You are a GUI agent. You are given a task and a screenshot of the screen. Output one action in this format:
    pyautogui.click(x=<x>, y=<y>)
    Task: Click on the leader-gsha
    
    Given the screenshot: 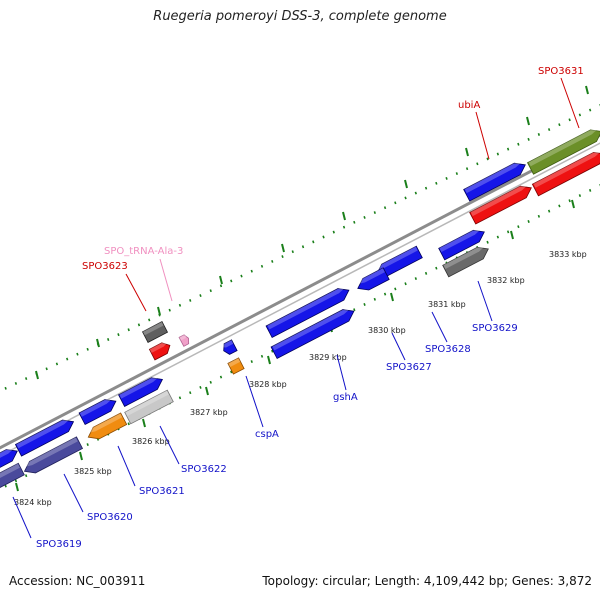 What is the action you would take?
    pyautogui.click(x=341, y=372)
    